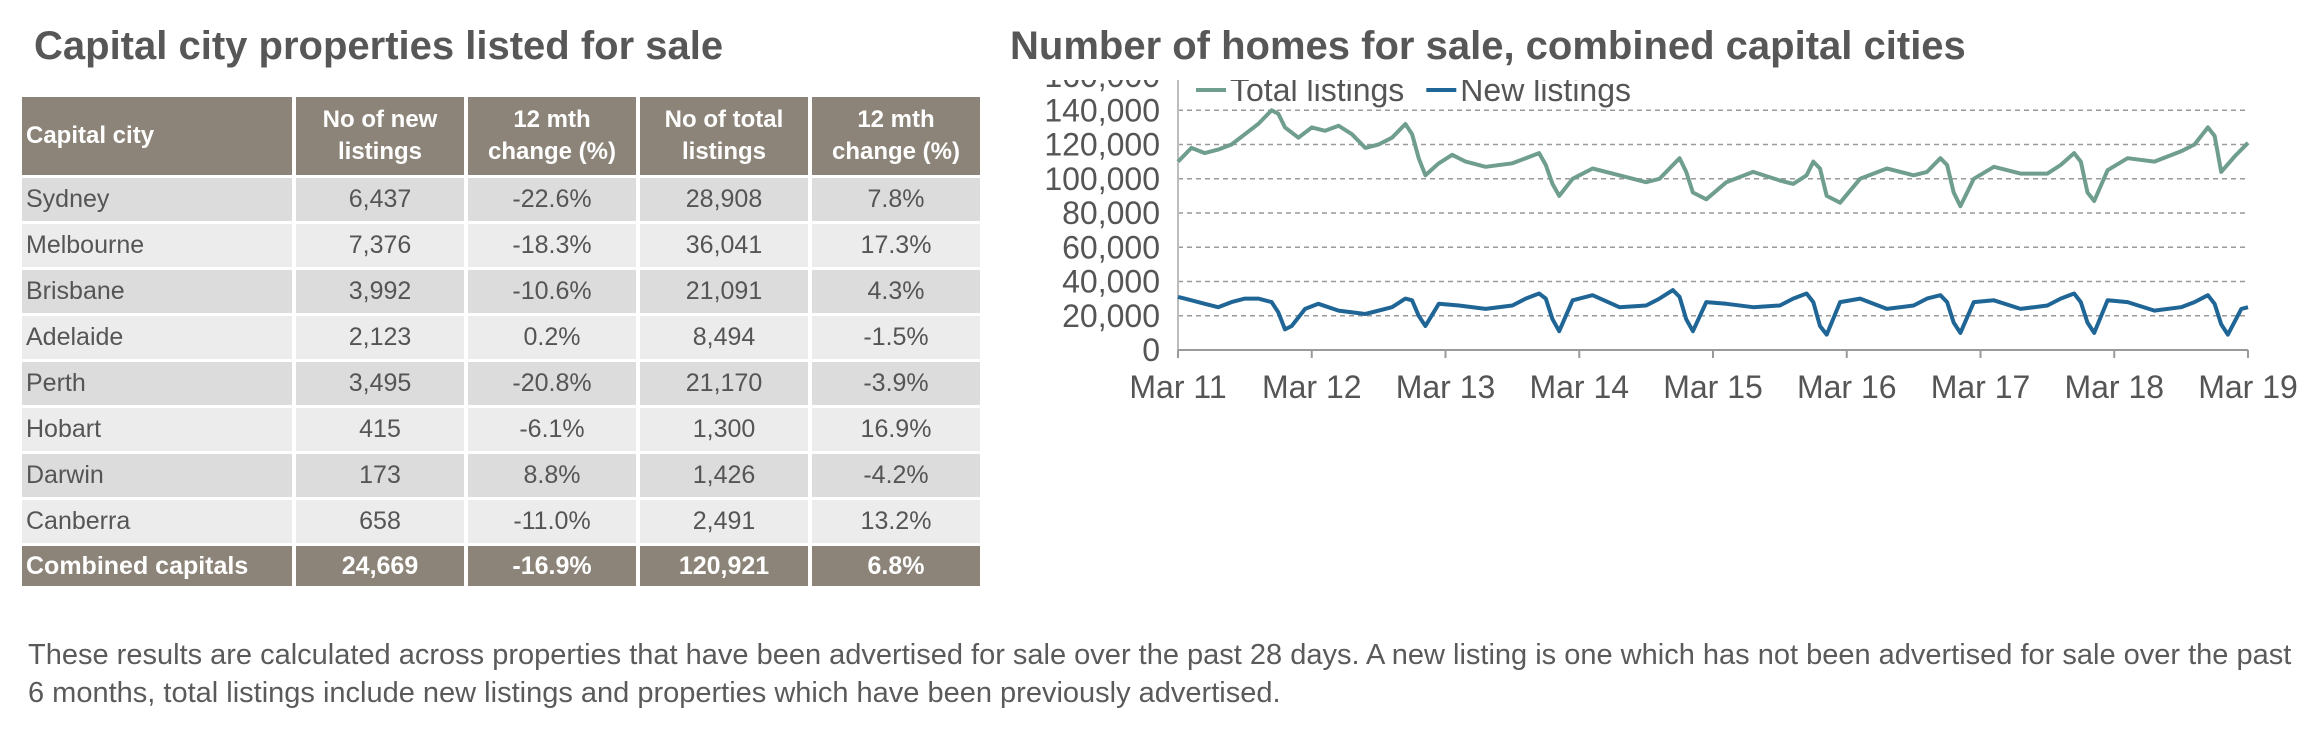 The height and width of the screenshot is (730, 2317). I want to click on cell-new: 173, so click(380, 475).